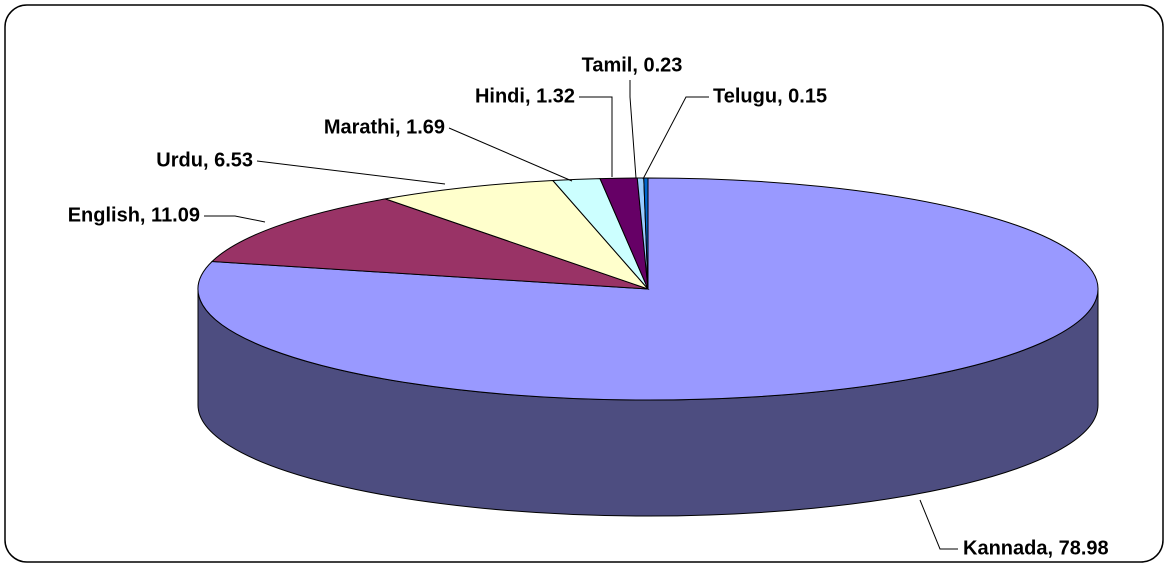 The width and height of the screenshot is (1168, 567). What do you see at coordinates (1036, 548) in the screenshot?
I see `data-label: Kannada, 78.98` at bounding box center [1036, 548].